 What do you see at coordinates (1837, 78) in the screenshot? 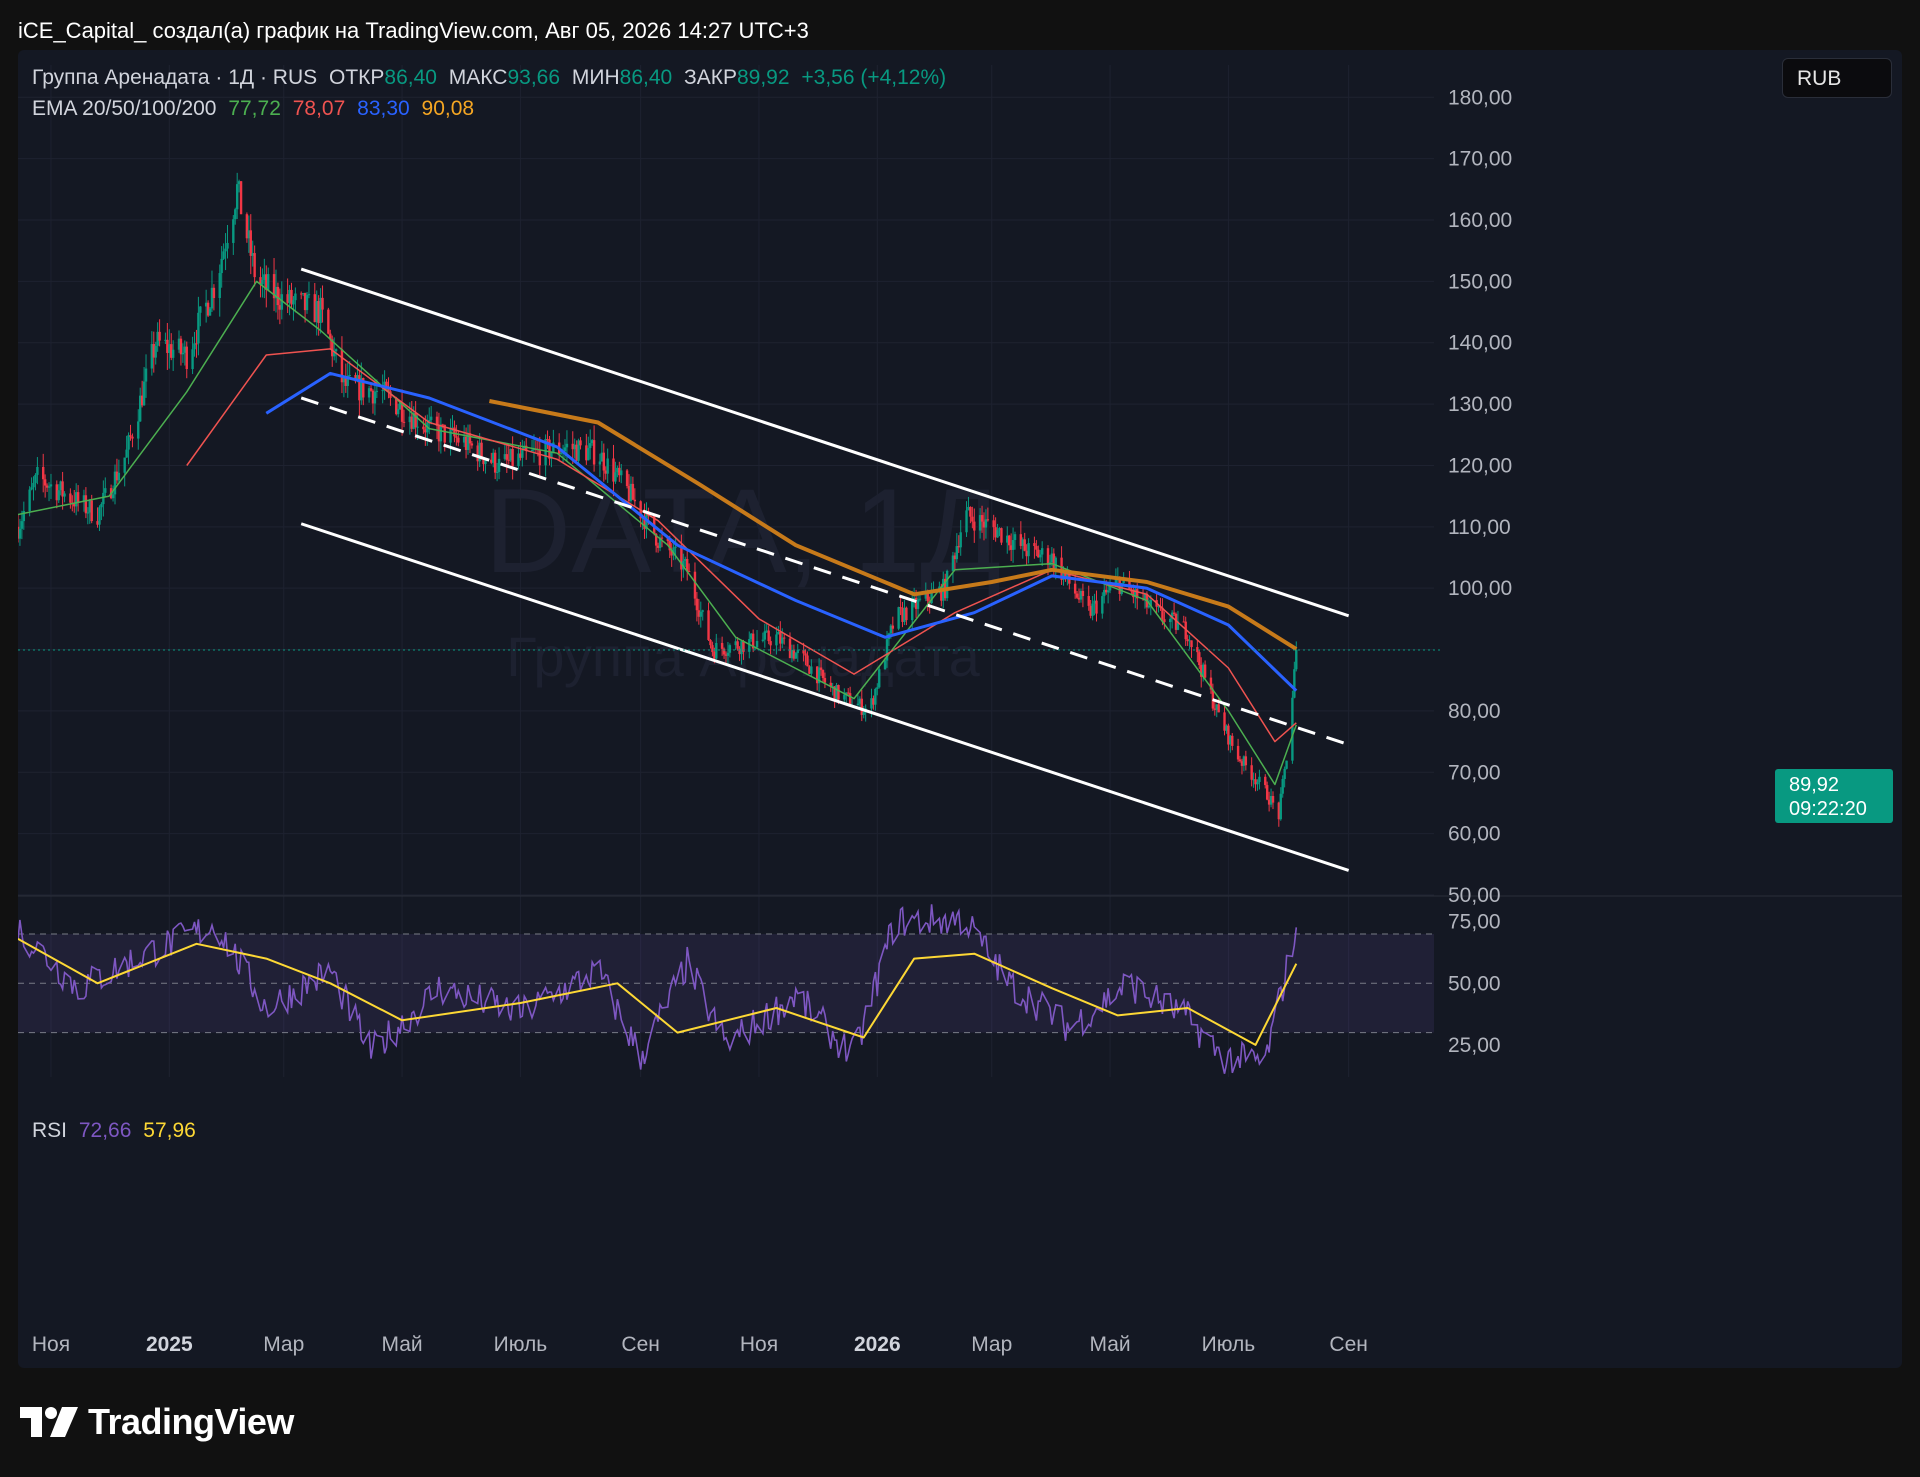
I see `currency-button: RUB` at bounding box center [1837, 78].